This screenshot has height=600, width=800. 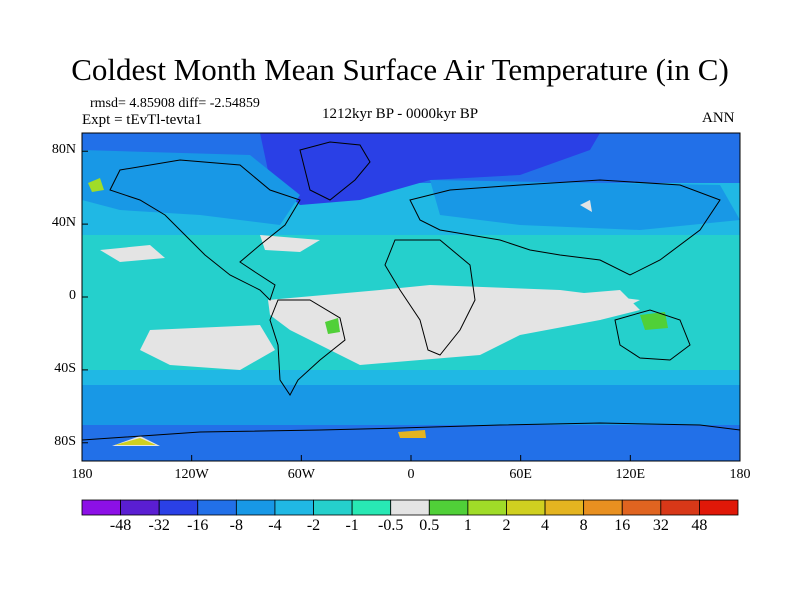 I want to click on colorbar-label: 32, so click(x=660, y=525).